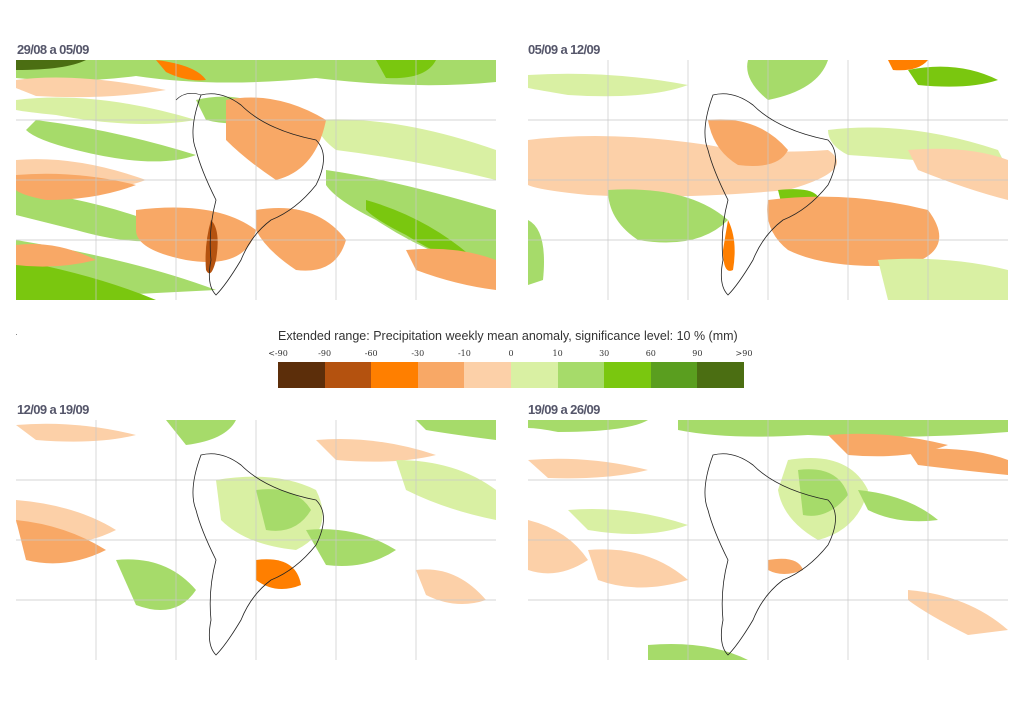 This screenshot has height=720, width=1024. What do you see at coordinates (418, 353) in the screenshot?
I see `legend-tick-label: -30` at bounding box center [418, 353].